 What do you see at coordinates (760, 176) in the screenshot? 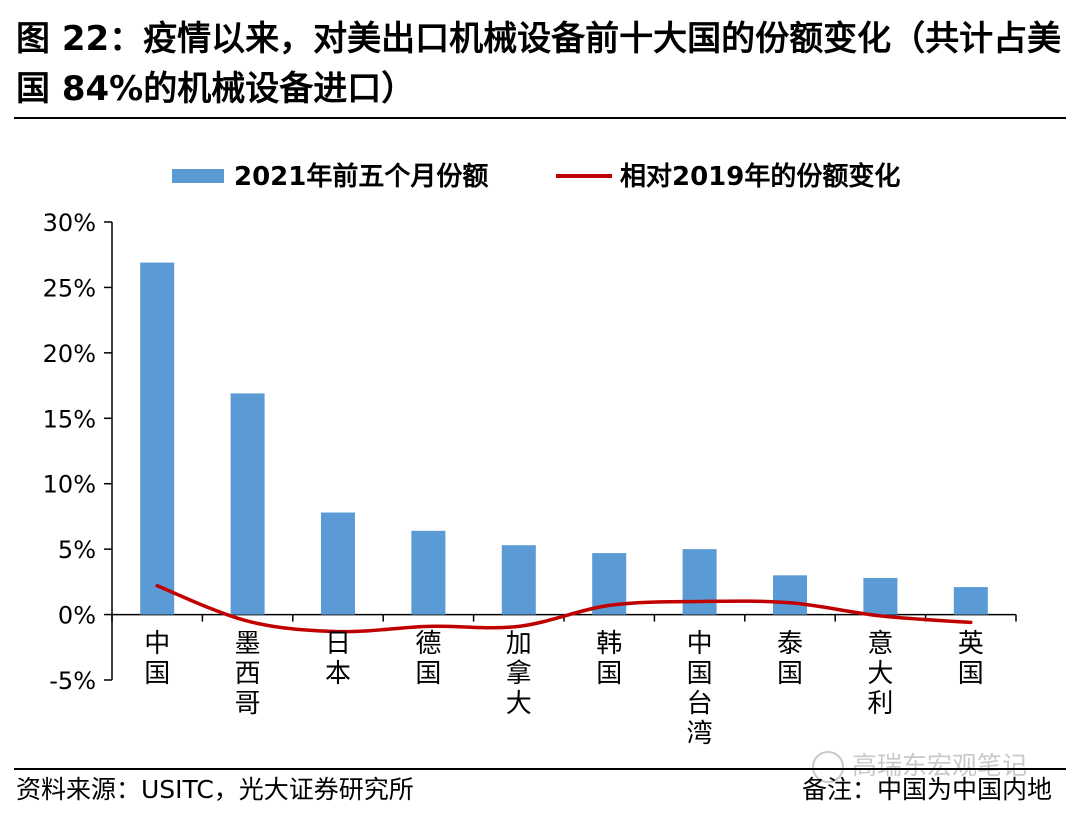
I see `legend-line-label: 相对2019年的份额变化` at bounding box center [760, 176].